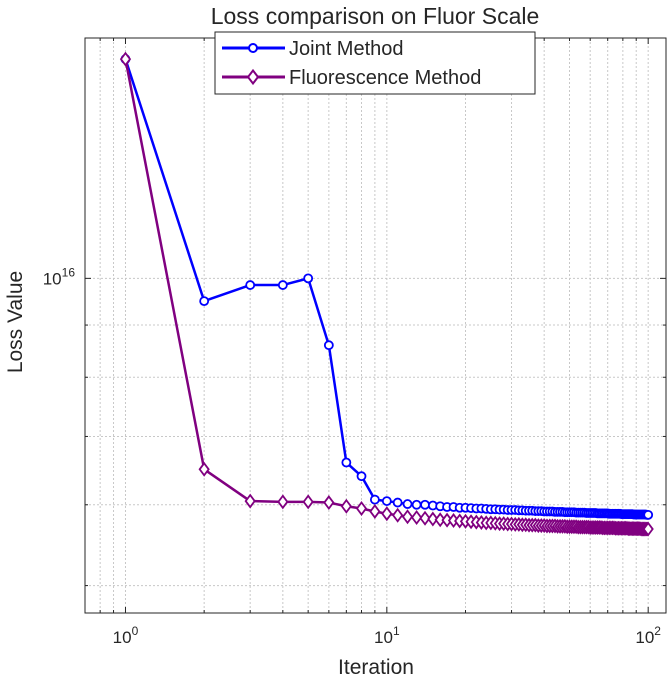  Describe the element at coordinates (385, 78) in the screenshot. I see `legend-label-fluorescence-method: Fluorescence Method` at that location.